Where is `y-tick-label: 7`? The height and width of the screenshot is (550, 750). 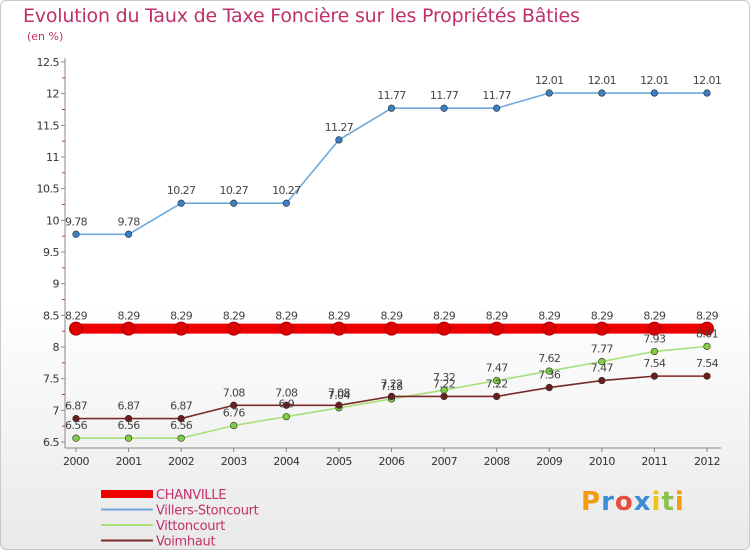 y-tick-label: 7 is located at coordinates (56, 410).